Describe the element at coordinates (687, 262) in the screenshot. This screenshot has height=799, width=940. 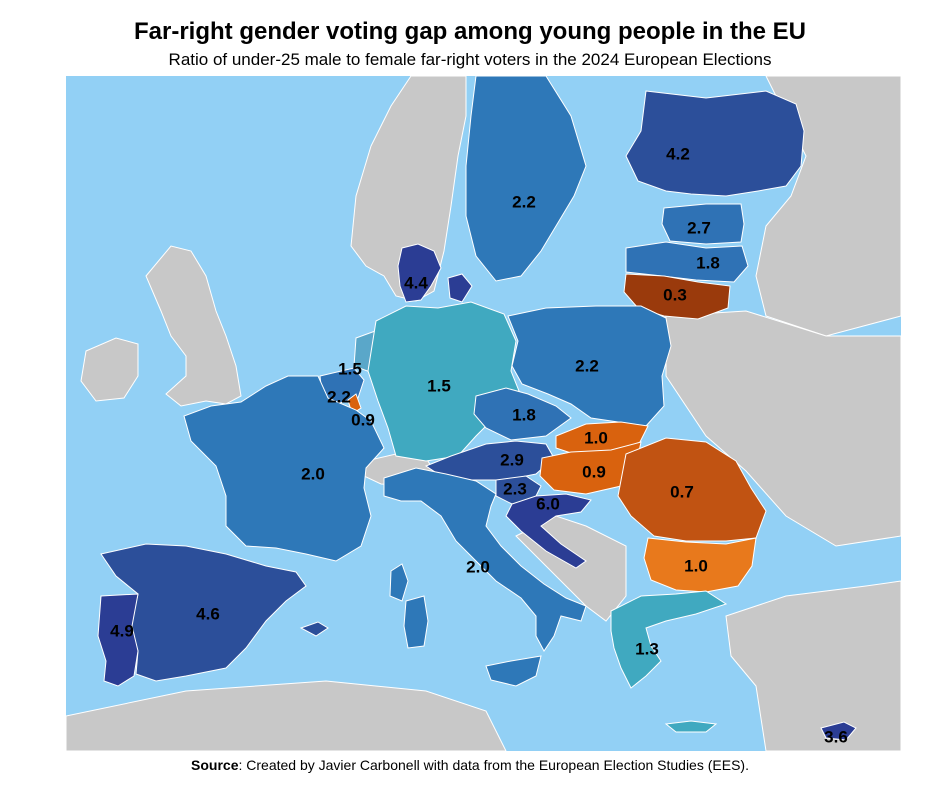
I see `latvia-region` at that location.